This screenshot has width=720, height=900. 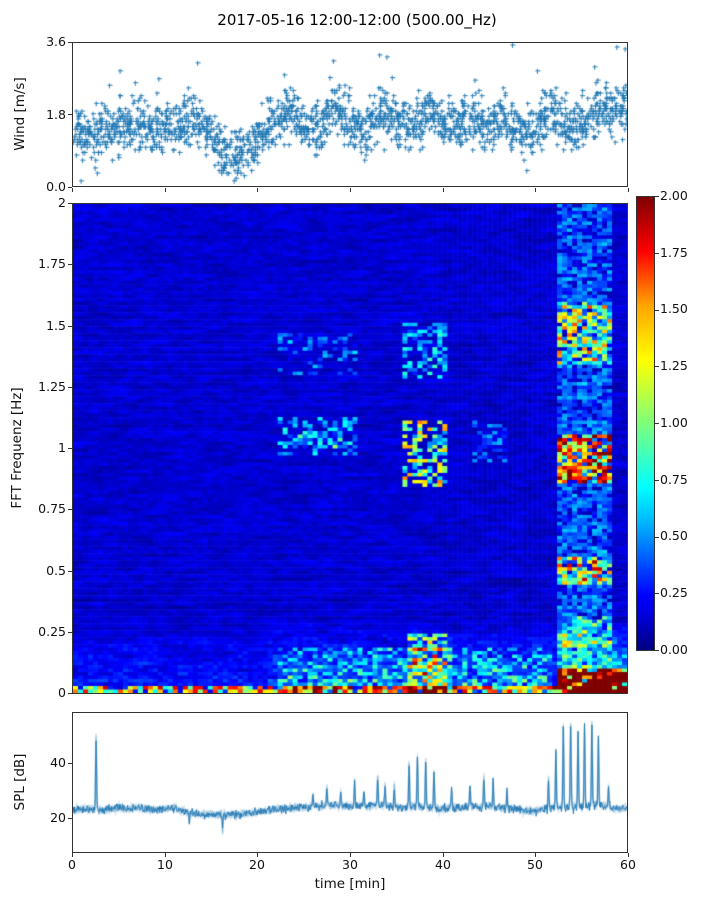 I want to click on spl-line-canvas, so click(x=350, y=782).